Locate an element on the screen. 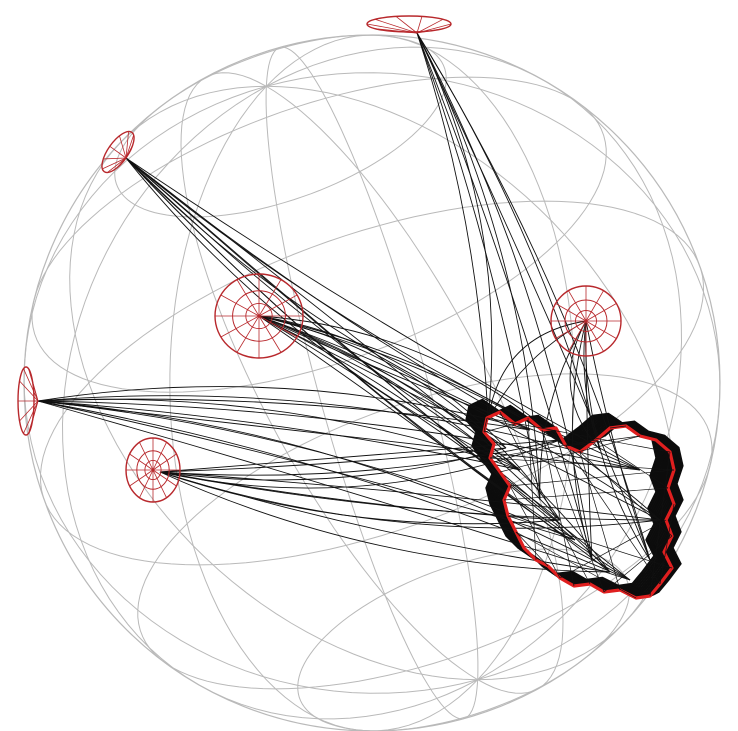 This screenshot has height=731, width=738. band-slice is located at coordinates (643, 508).